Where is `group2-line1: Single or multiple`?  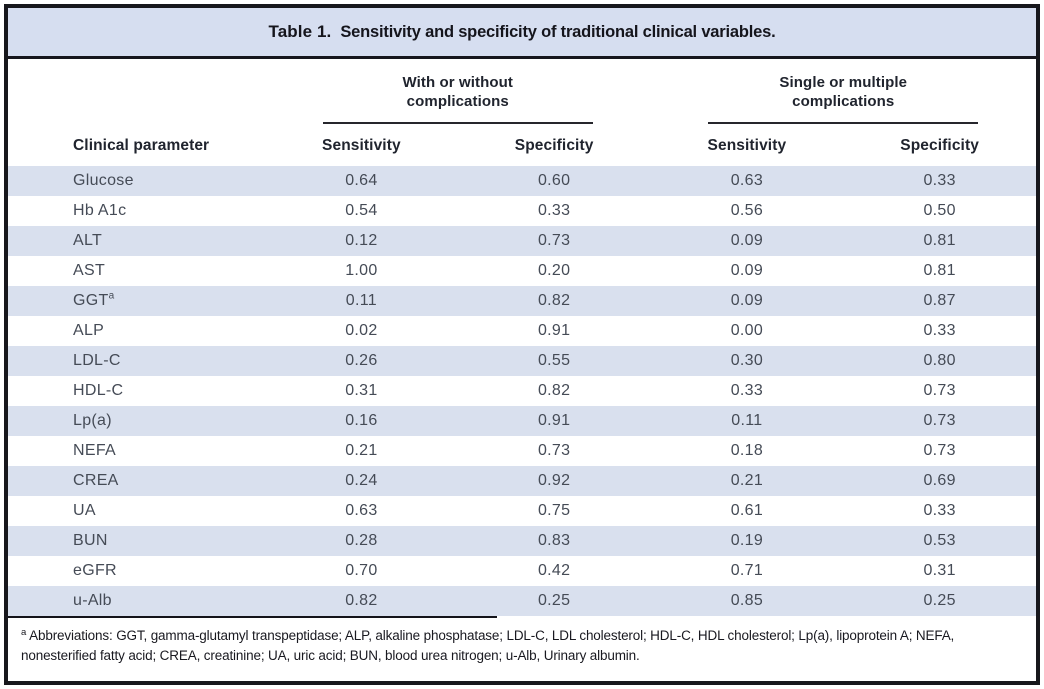 group2-line1: Single or multiple is located at coordinates (843, 82).